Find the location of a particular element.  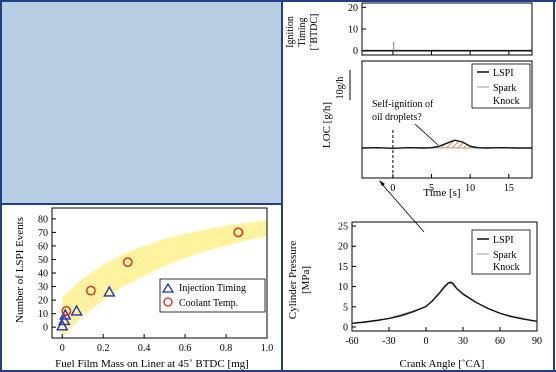

cp-lines is located at coordinates (444, 303).